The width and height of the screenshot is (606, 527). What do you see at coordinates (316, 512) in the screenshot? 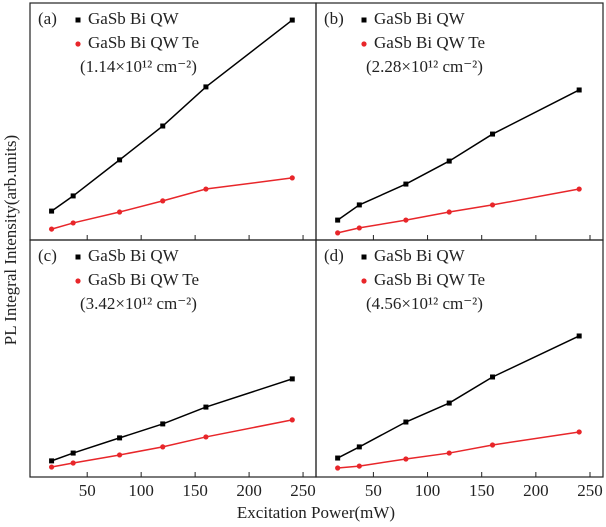
I see `x-axis-label: Excitation Power(mW)` at bounding box center [316, 512].